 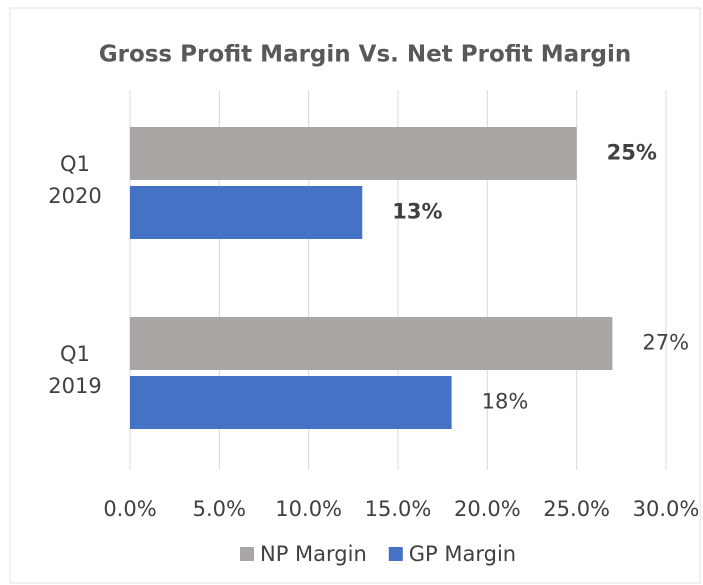 I want to click on x-tick-label: 5.0%, so click(x=219, y=509).